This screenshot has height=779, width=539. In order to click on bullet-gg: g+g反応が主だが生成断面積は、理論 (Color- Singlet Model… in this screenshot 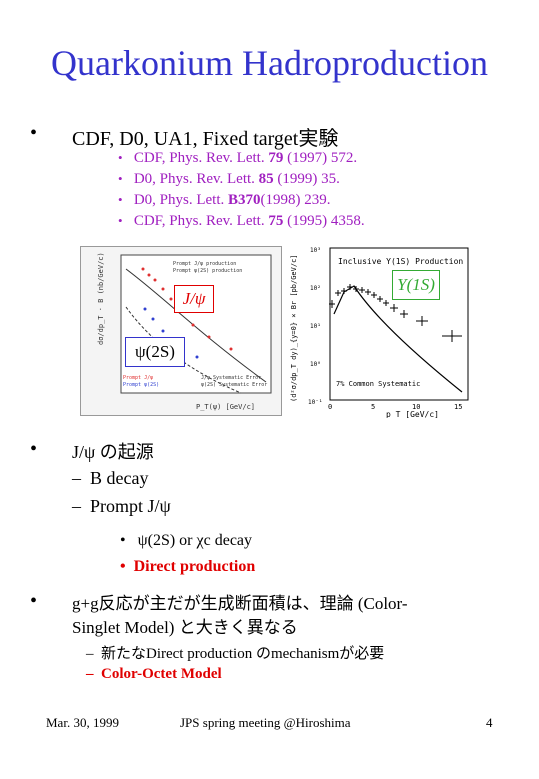, I will do `click(240, 615)`.